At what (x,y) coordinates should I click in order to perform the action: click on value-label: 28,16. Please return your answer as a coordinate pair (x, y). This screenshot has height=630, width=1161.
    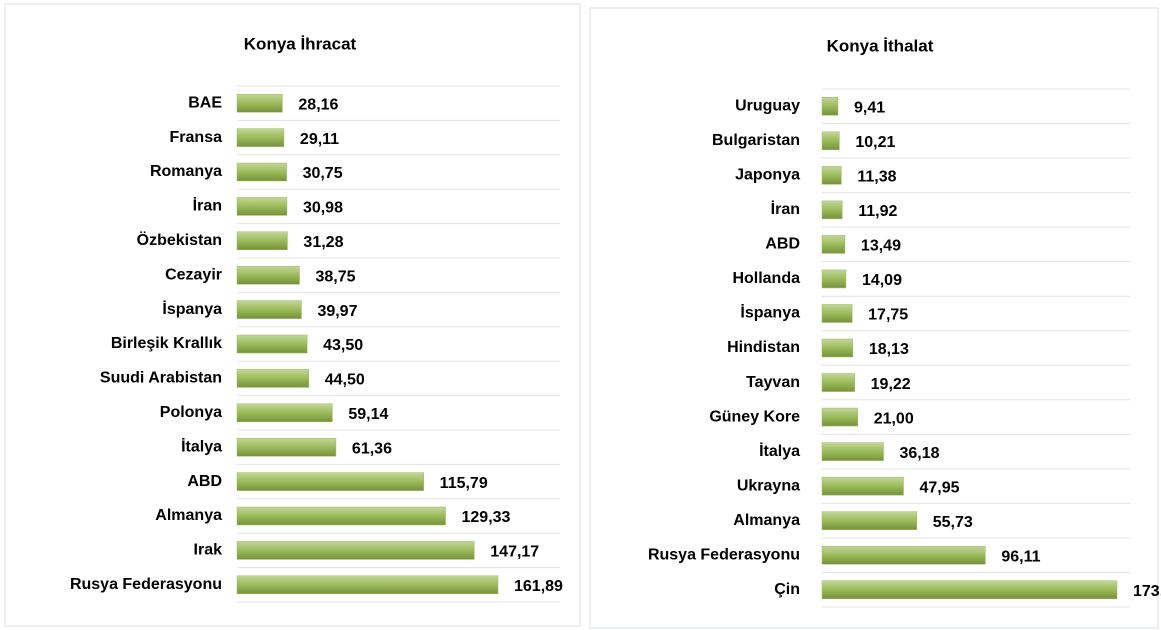
    Looking at the image, I should click on (318, 104).